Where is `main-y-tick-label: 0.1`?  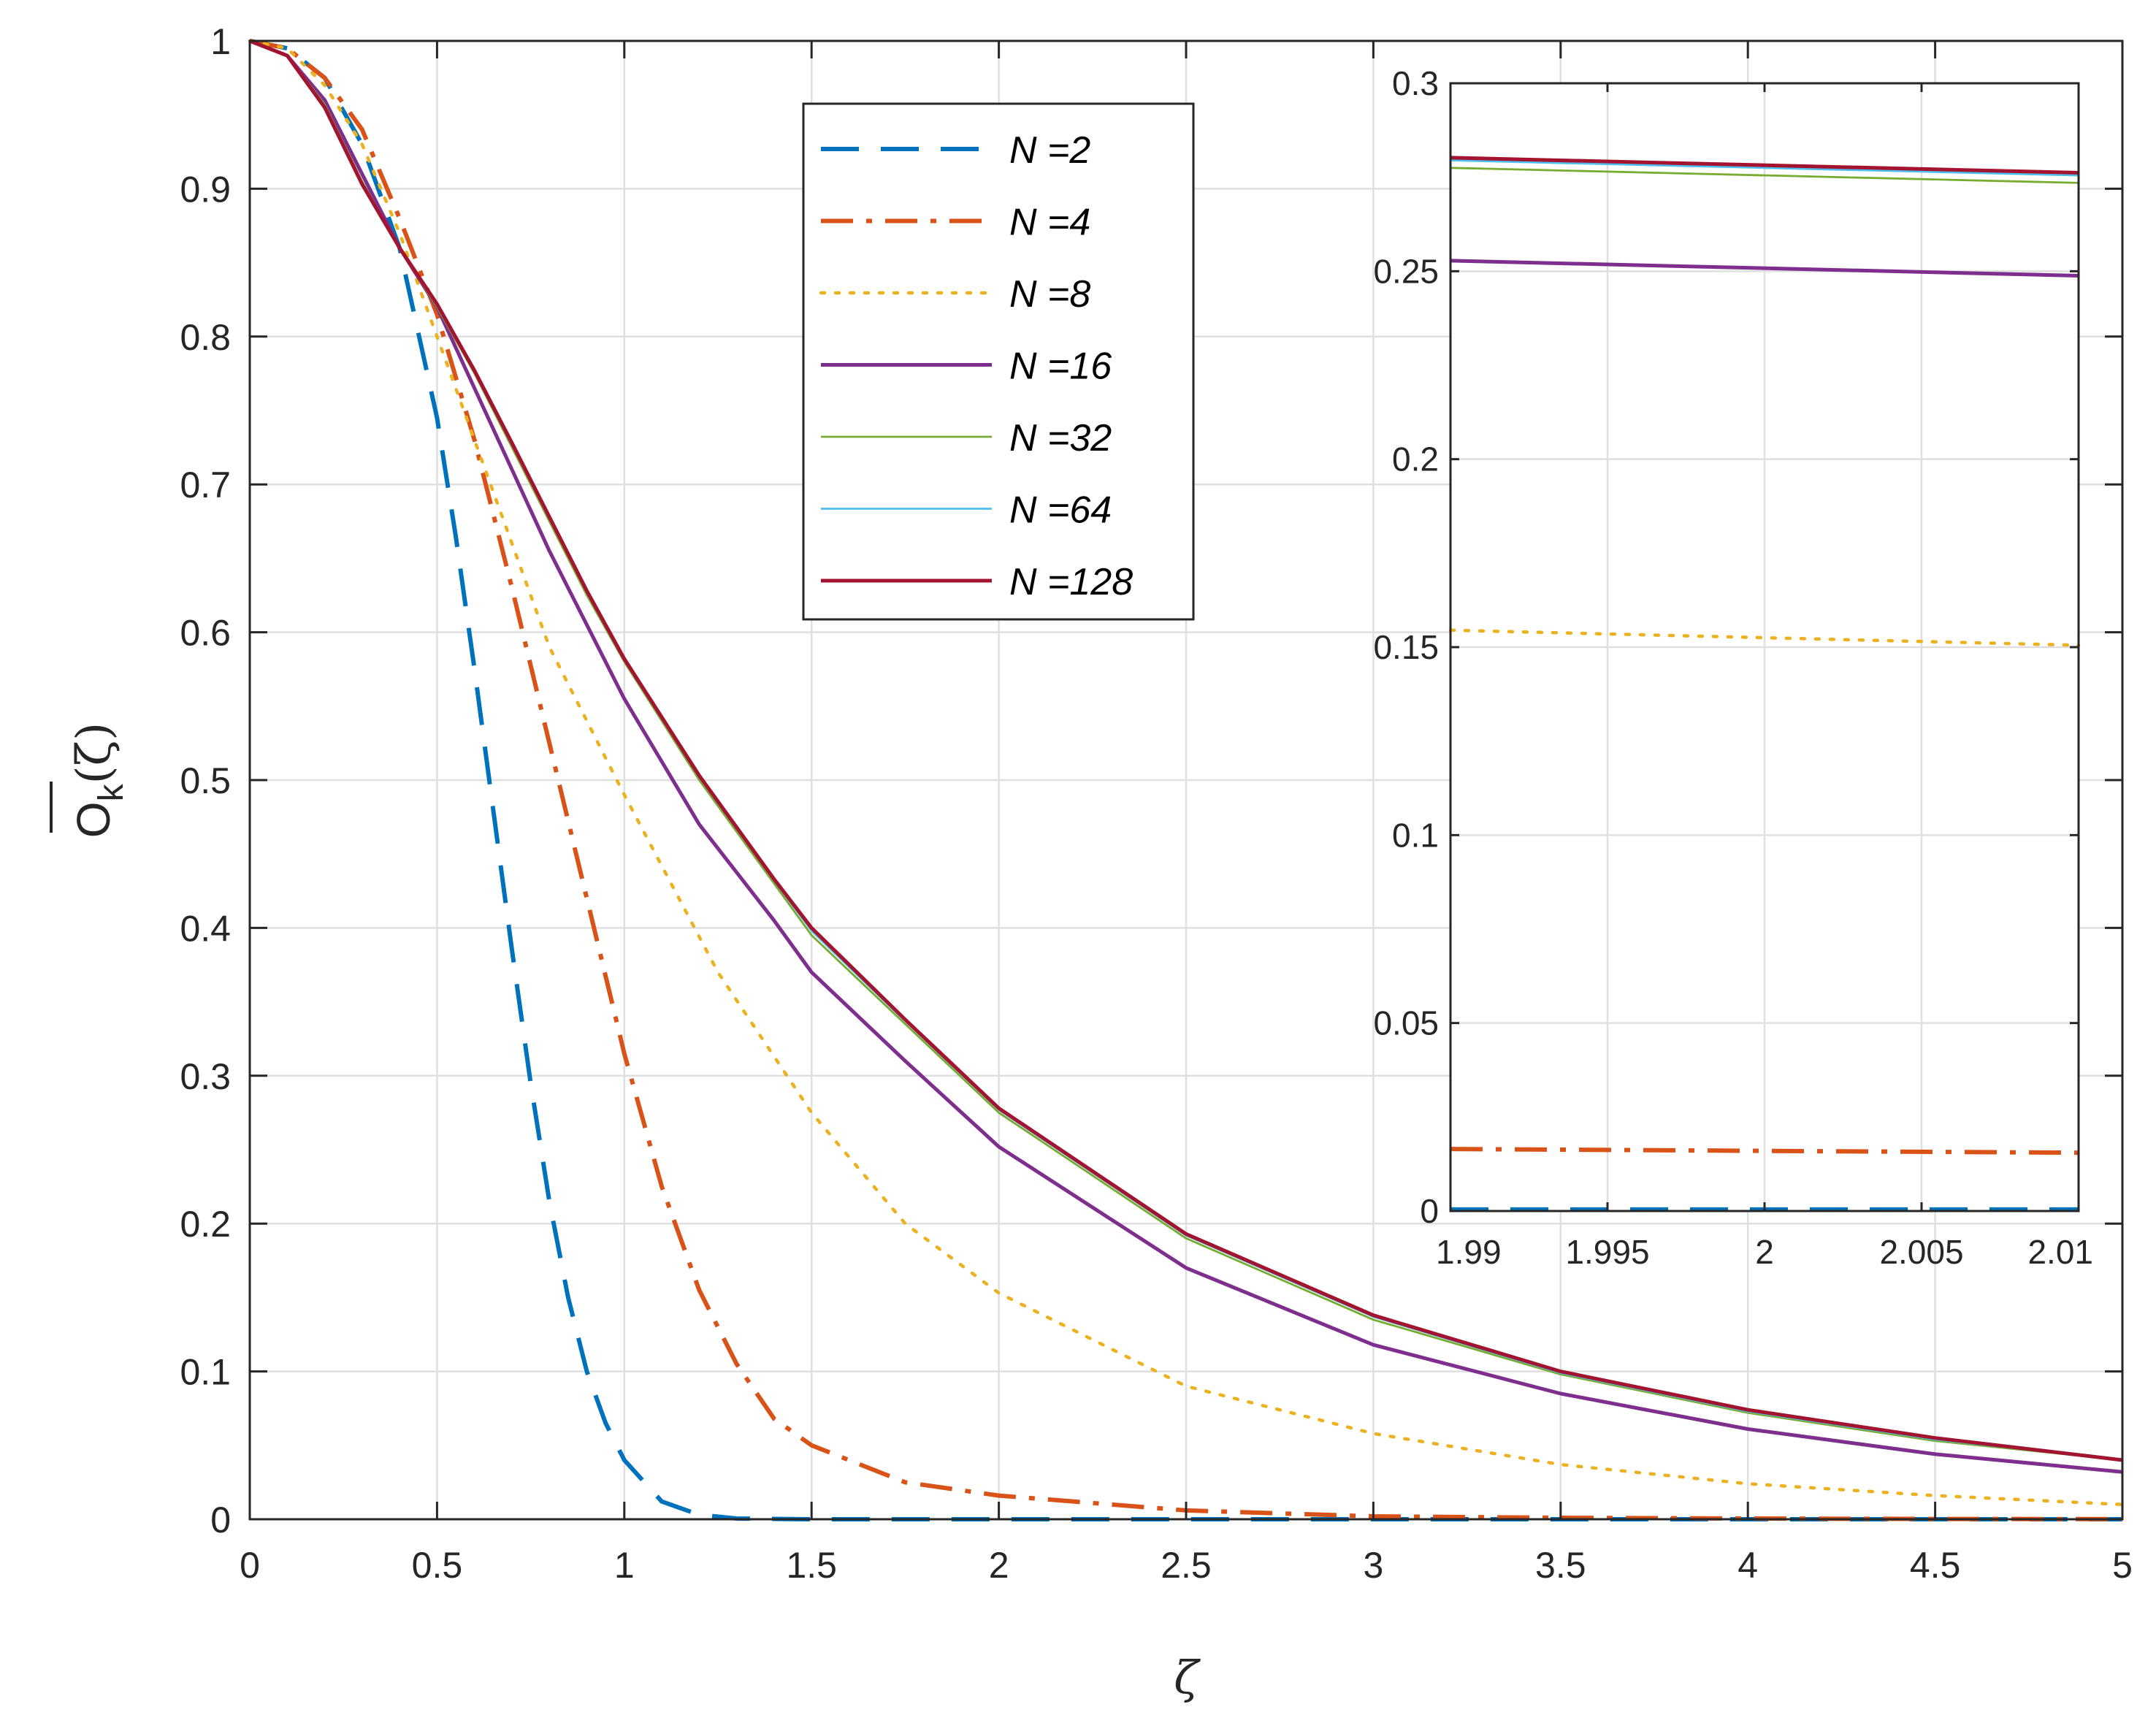
main-y-tick-label: 0.1 is located at coordinates (206, 1372).